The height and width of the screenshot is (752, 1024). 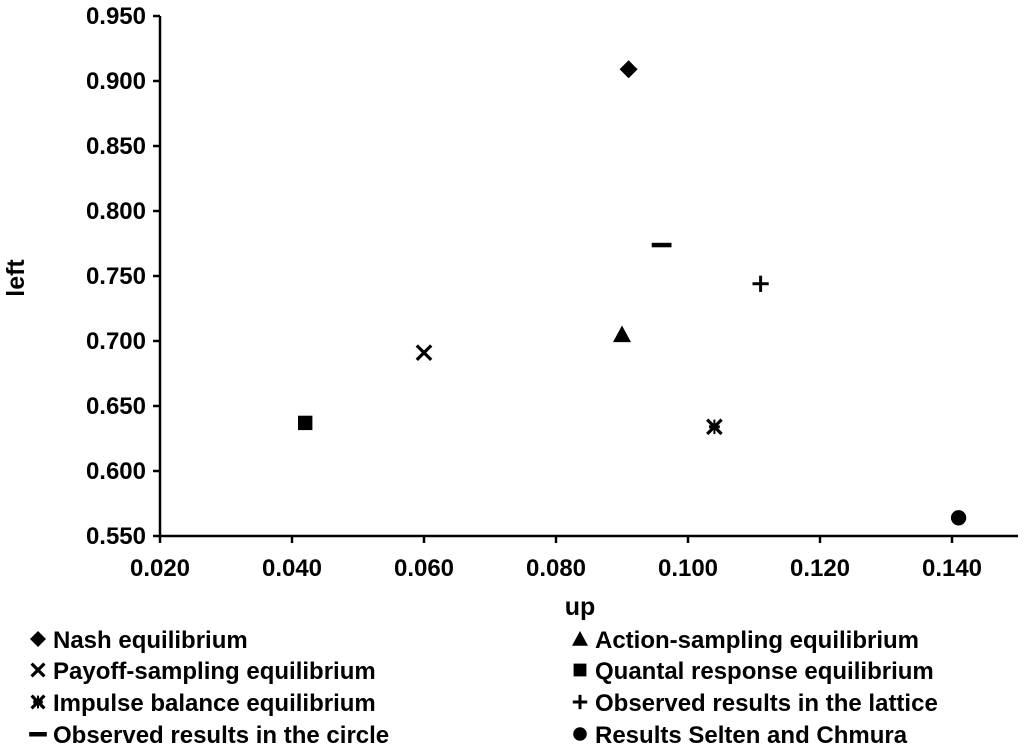 What do you see at coordinates (116, 211) in the screenshot?
I see `y-tick-label: 0.800` at bounding box center [116, 211].